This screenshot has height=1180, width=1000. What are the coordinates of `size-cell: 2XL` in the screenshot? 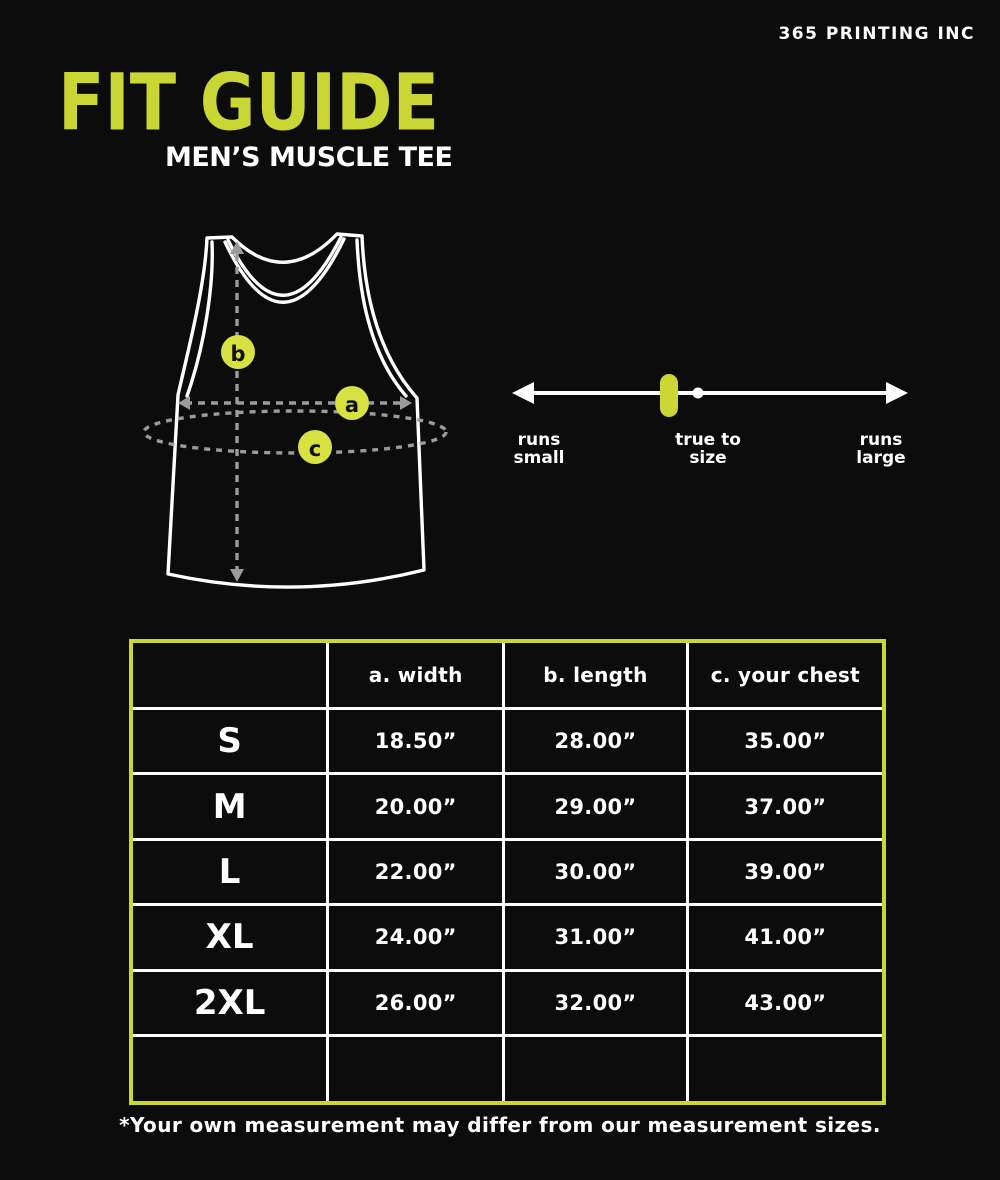 It's located at (231, 1003).